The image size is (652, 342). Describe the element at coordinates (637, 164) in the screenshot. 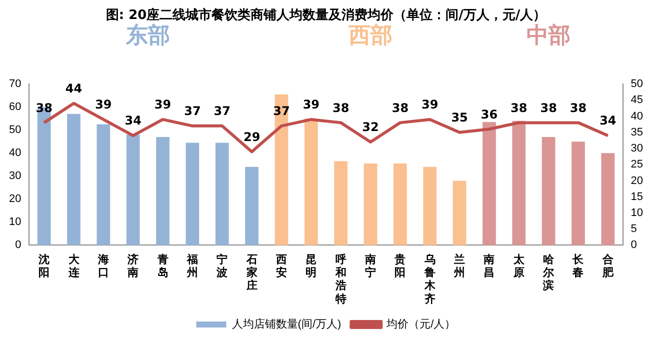

I see `y2-tick-label: 25` at that location.